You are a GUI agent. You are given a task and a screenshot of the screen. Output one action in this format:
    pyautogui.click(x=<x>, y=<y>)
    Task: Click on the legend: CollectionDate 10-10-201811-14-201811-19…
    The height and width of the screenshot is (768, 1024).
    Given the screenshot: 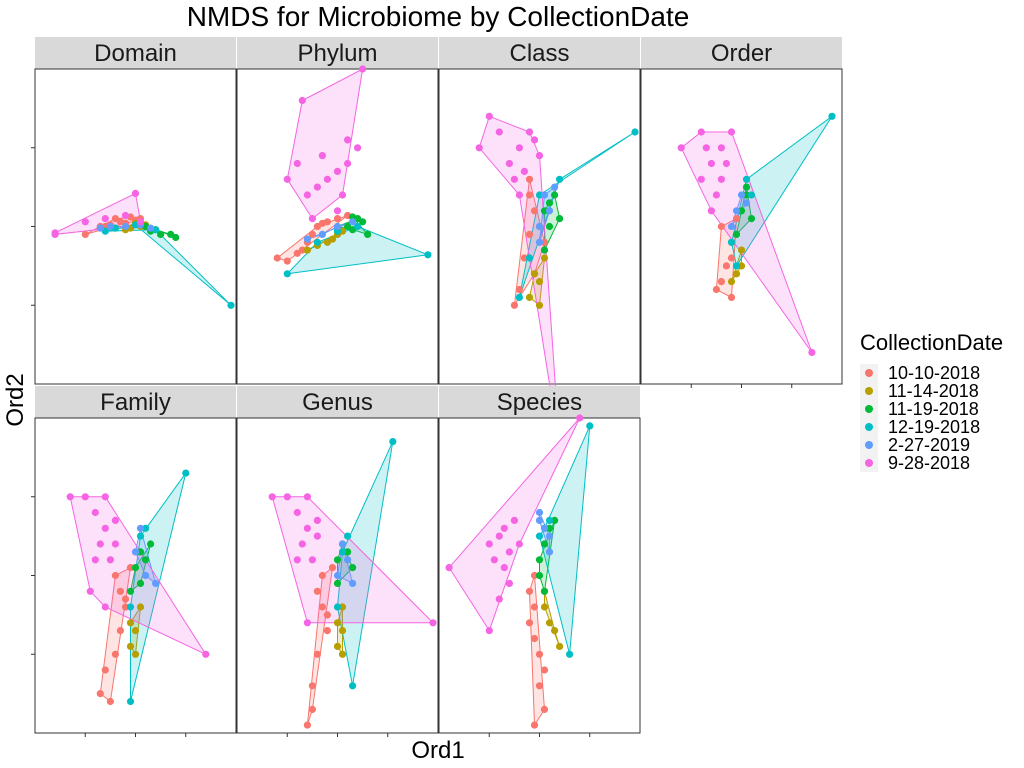 What is the action you would take?
    pyautogui.click(x=931, y=401)
    